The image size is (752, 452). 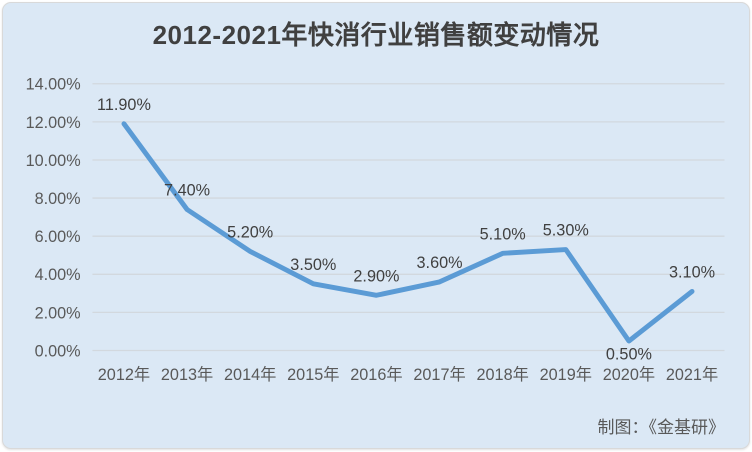 I want to click on y-tick-label: 0.00%, so click(x=58, y=351).